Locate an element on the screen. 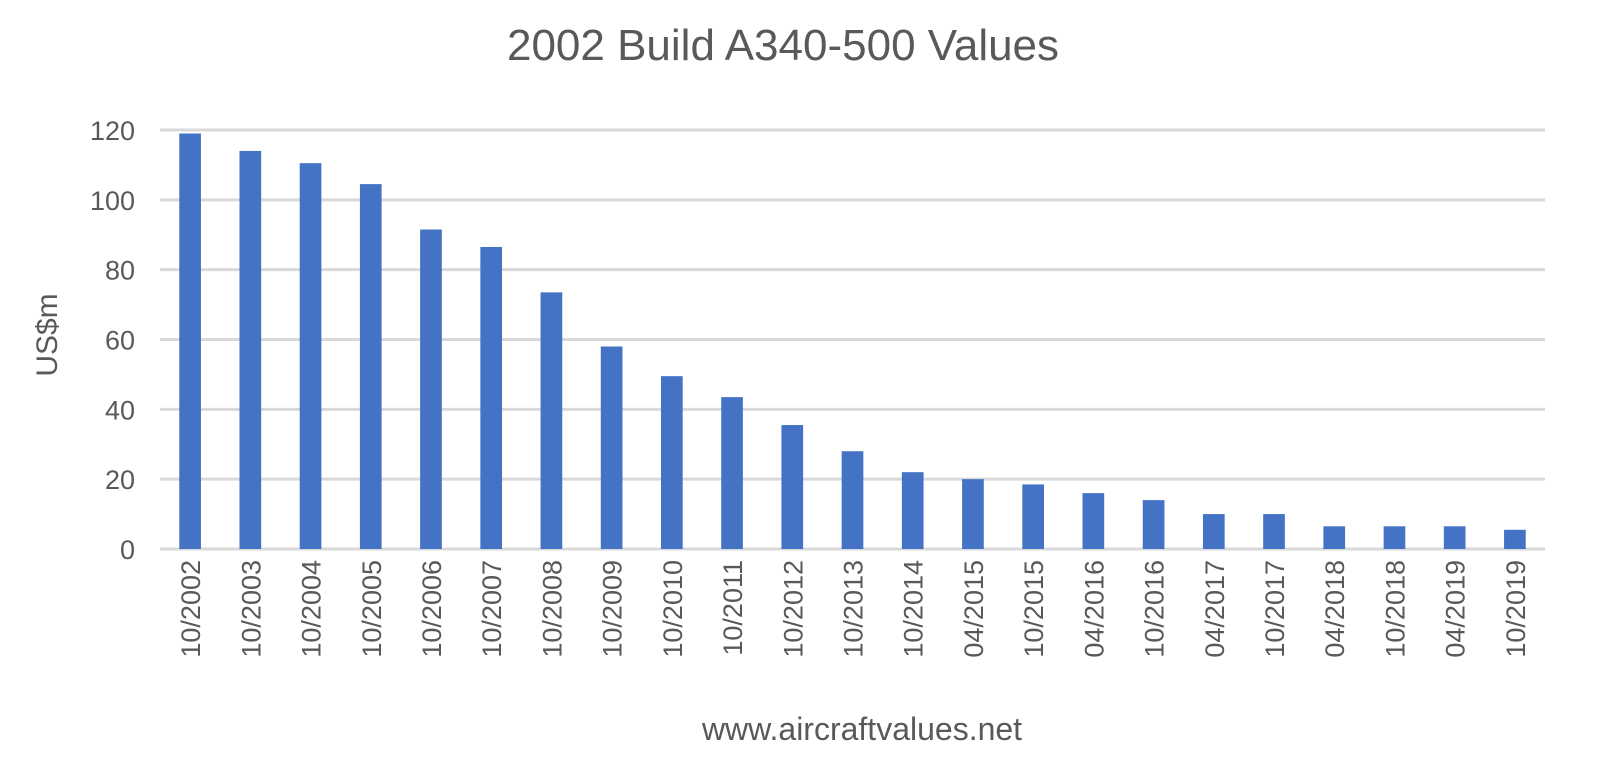 The image size is (1597, 779). x-tick-label: 10/2019 is located at coordinates (1516, 609).